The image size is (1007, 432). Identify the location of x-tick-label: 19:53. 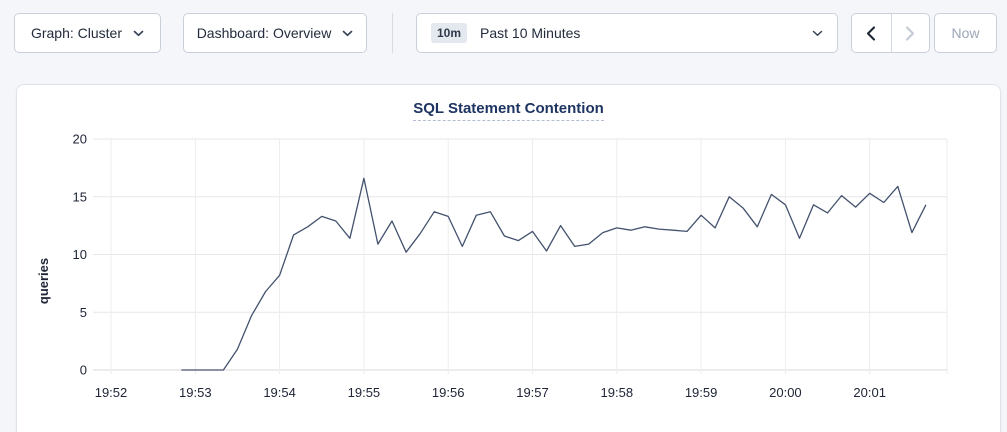
(195, 392).